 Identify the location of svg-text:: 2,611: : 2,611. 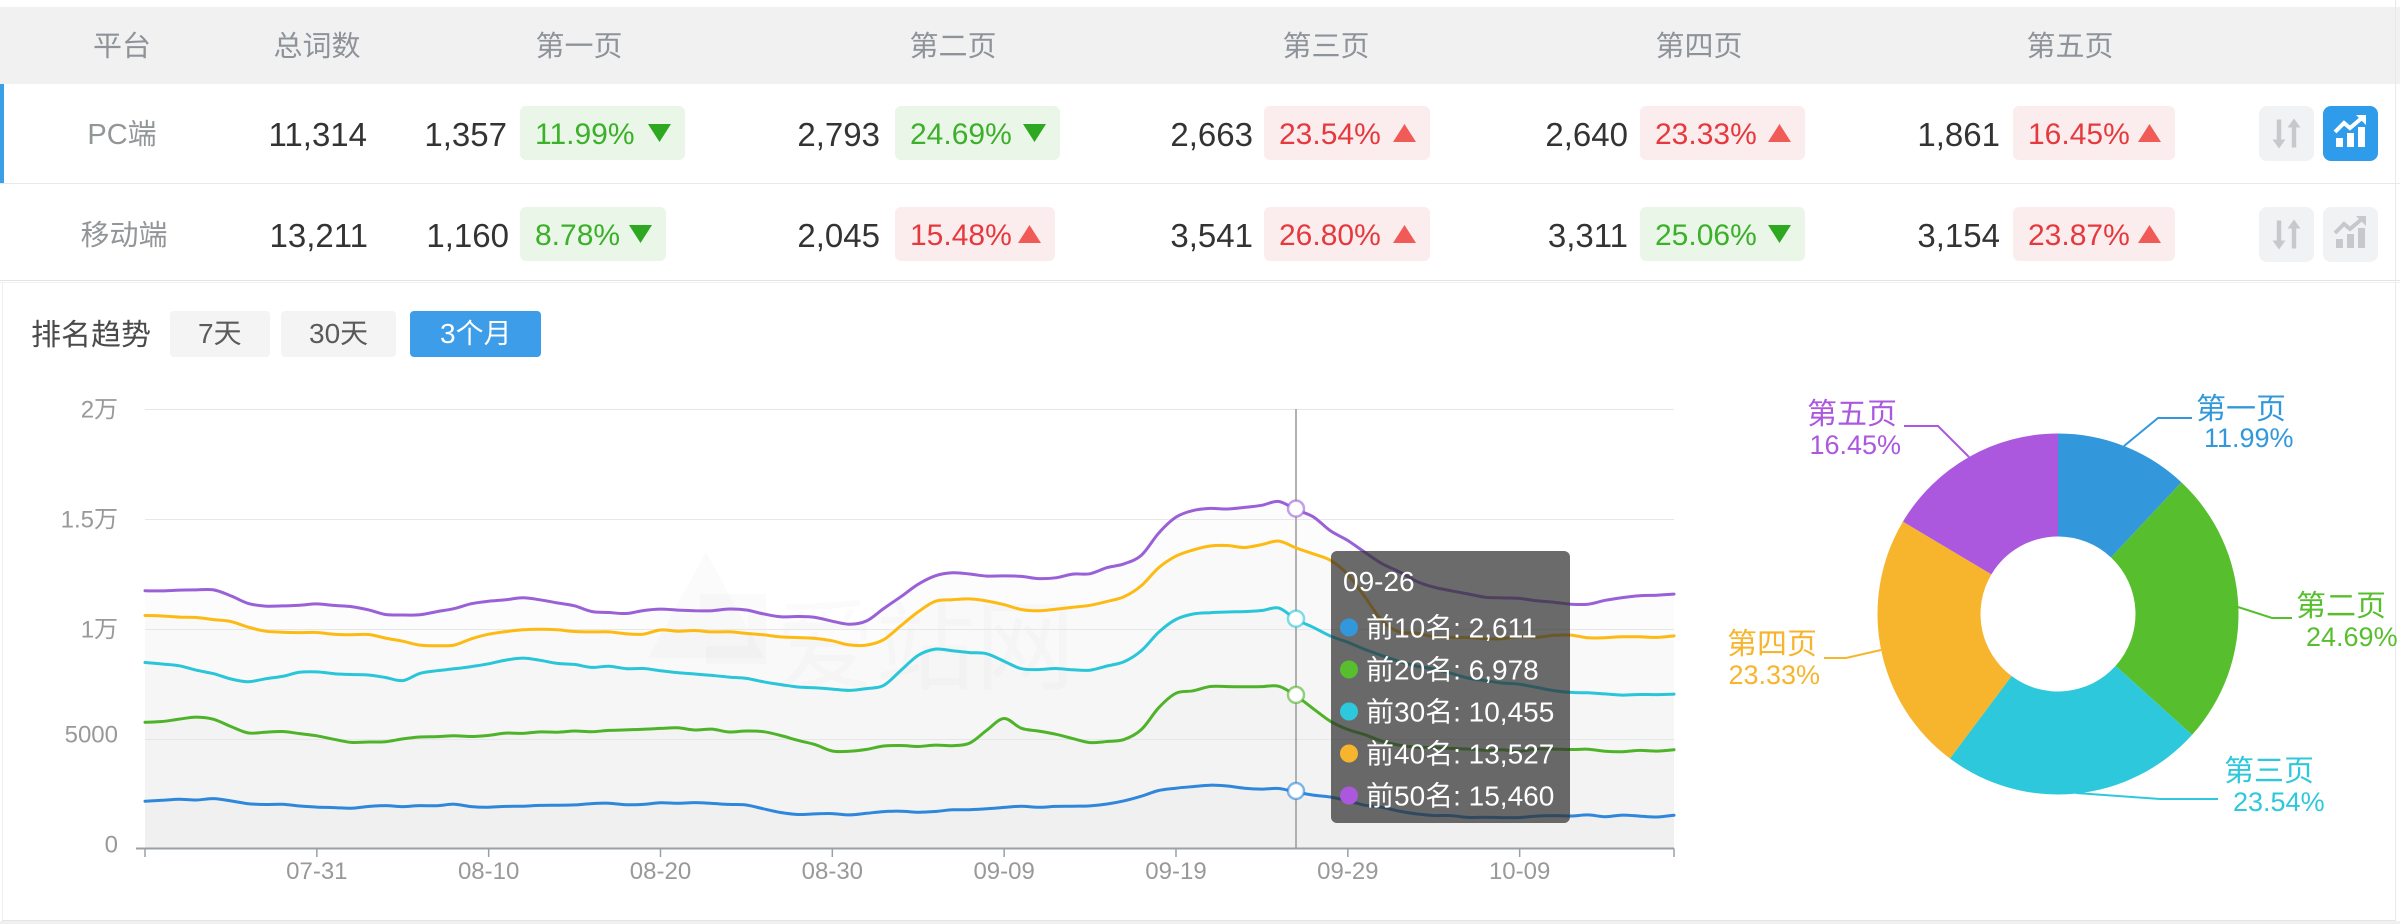
(1495, 628).